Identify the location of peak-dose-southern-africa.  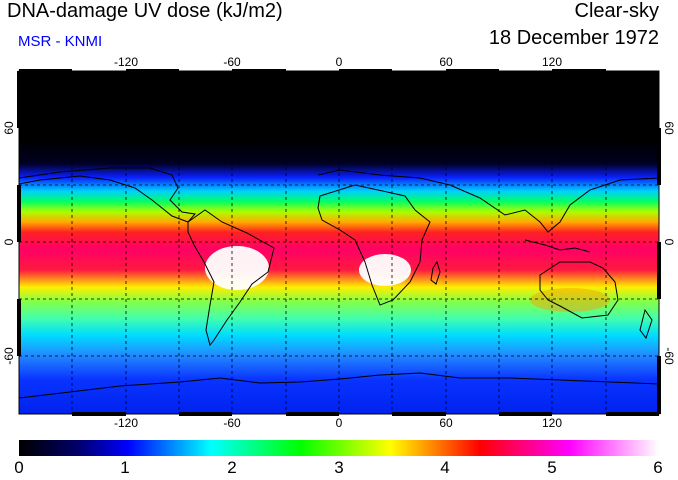
(385, 270).